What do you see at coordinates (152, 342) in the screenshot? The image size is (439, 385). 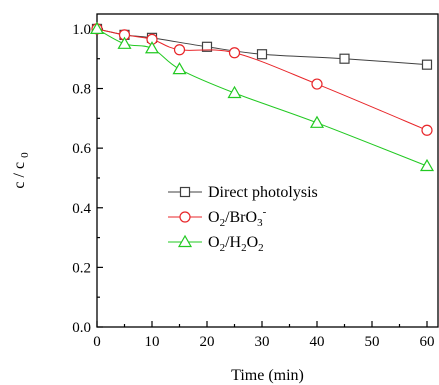 I see `x-tick-label: 10` at bounding box center [152, 342].